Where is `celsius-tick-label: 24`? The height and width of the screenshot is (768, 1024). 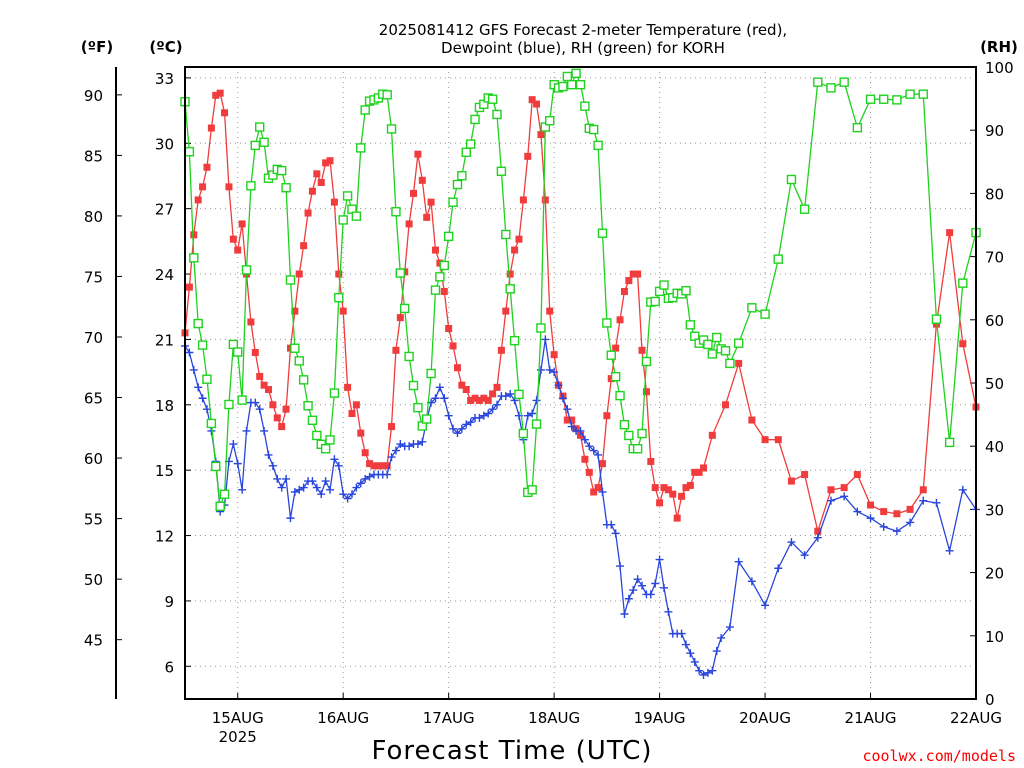 celsius-tick-label: 24 is located at coordinates (164, 275).